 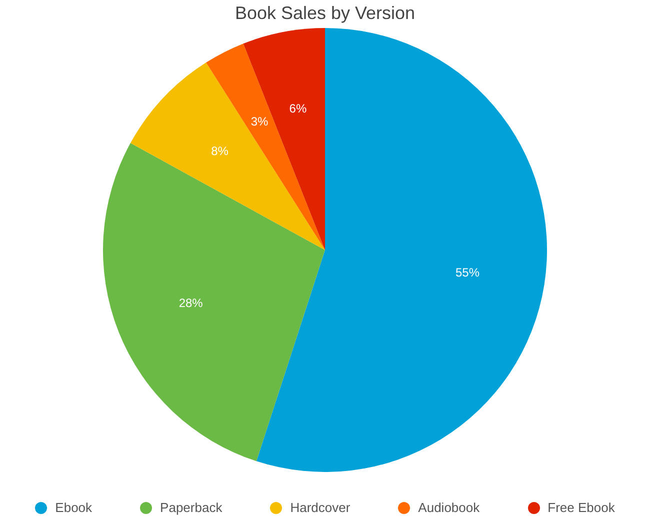 What do you see at coordinates (259, 121) in the screenshot?
I see `data-label: 3%` at bounding box center [259, 121].